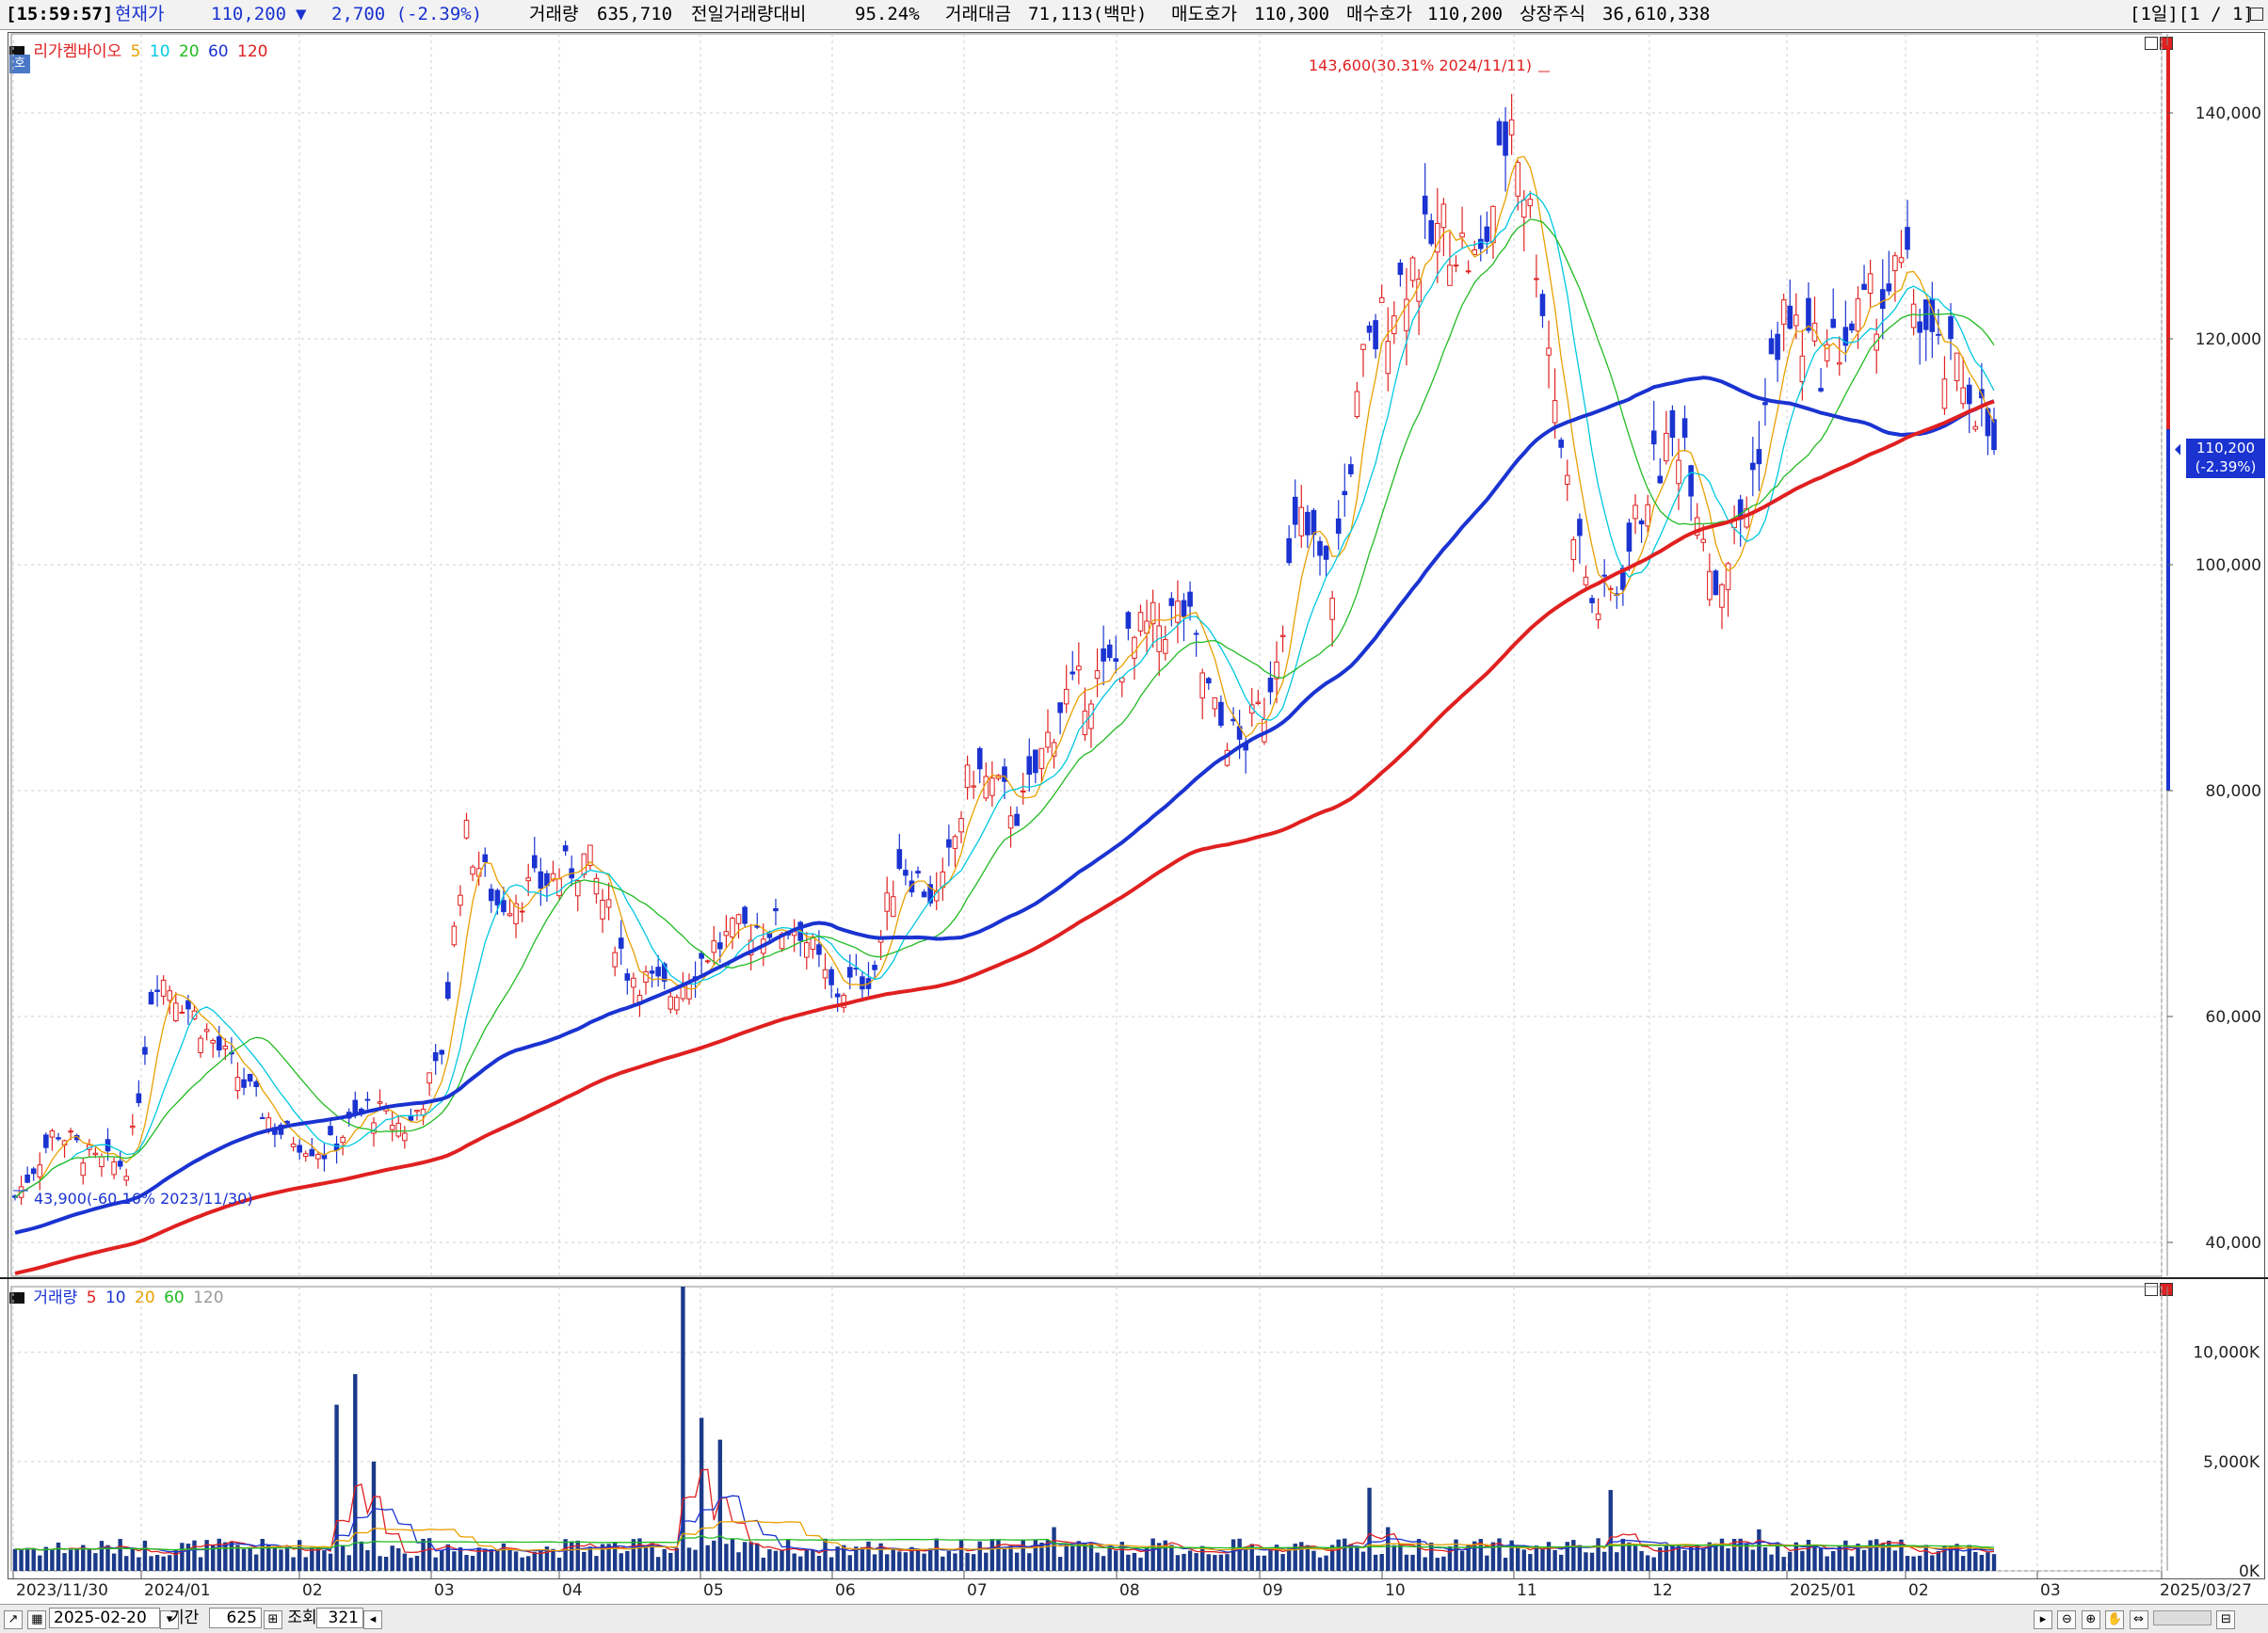  What do you see at coordinates (115, 1298) in the screenshot?
I see `legend-vol-ma10: 10` at bounding box center [115, 1298].